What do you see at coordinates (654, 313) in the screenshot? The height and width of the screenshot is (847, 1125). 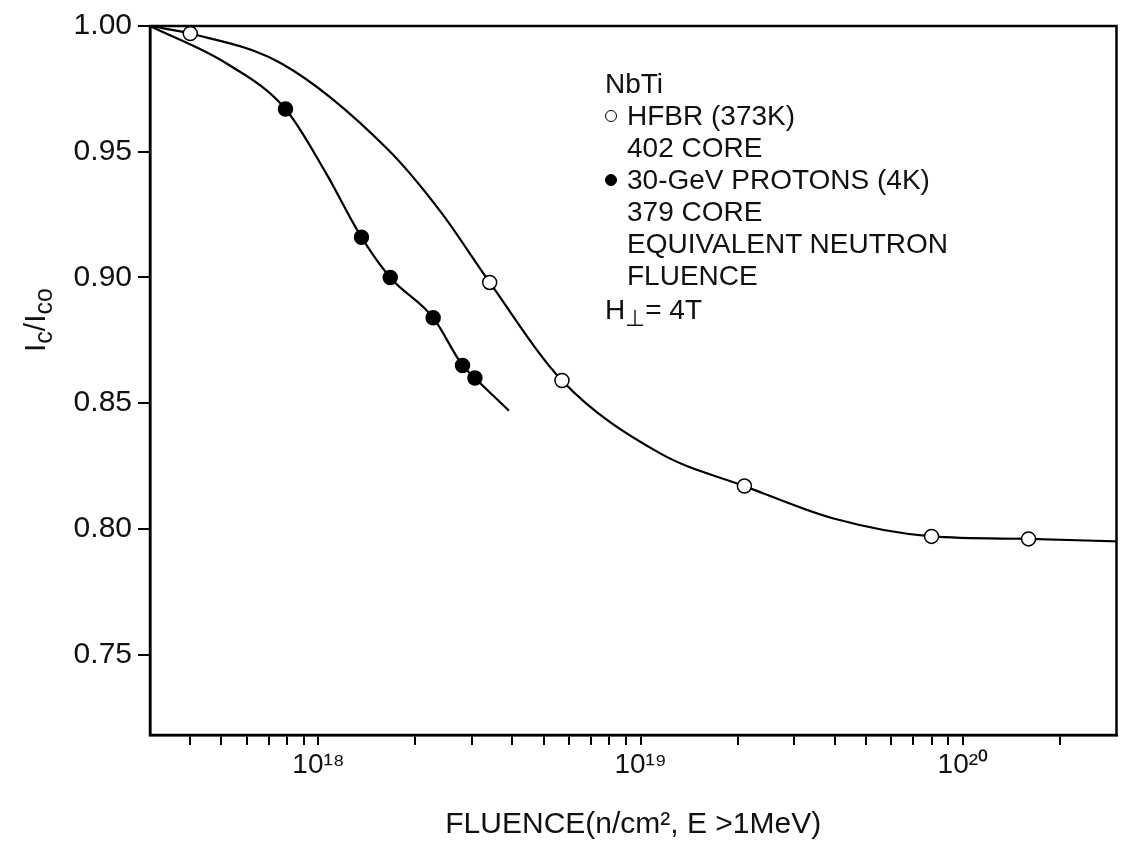 I see `annotation: H$_{⊥}$= 4T` at bounding box center [654, 313].